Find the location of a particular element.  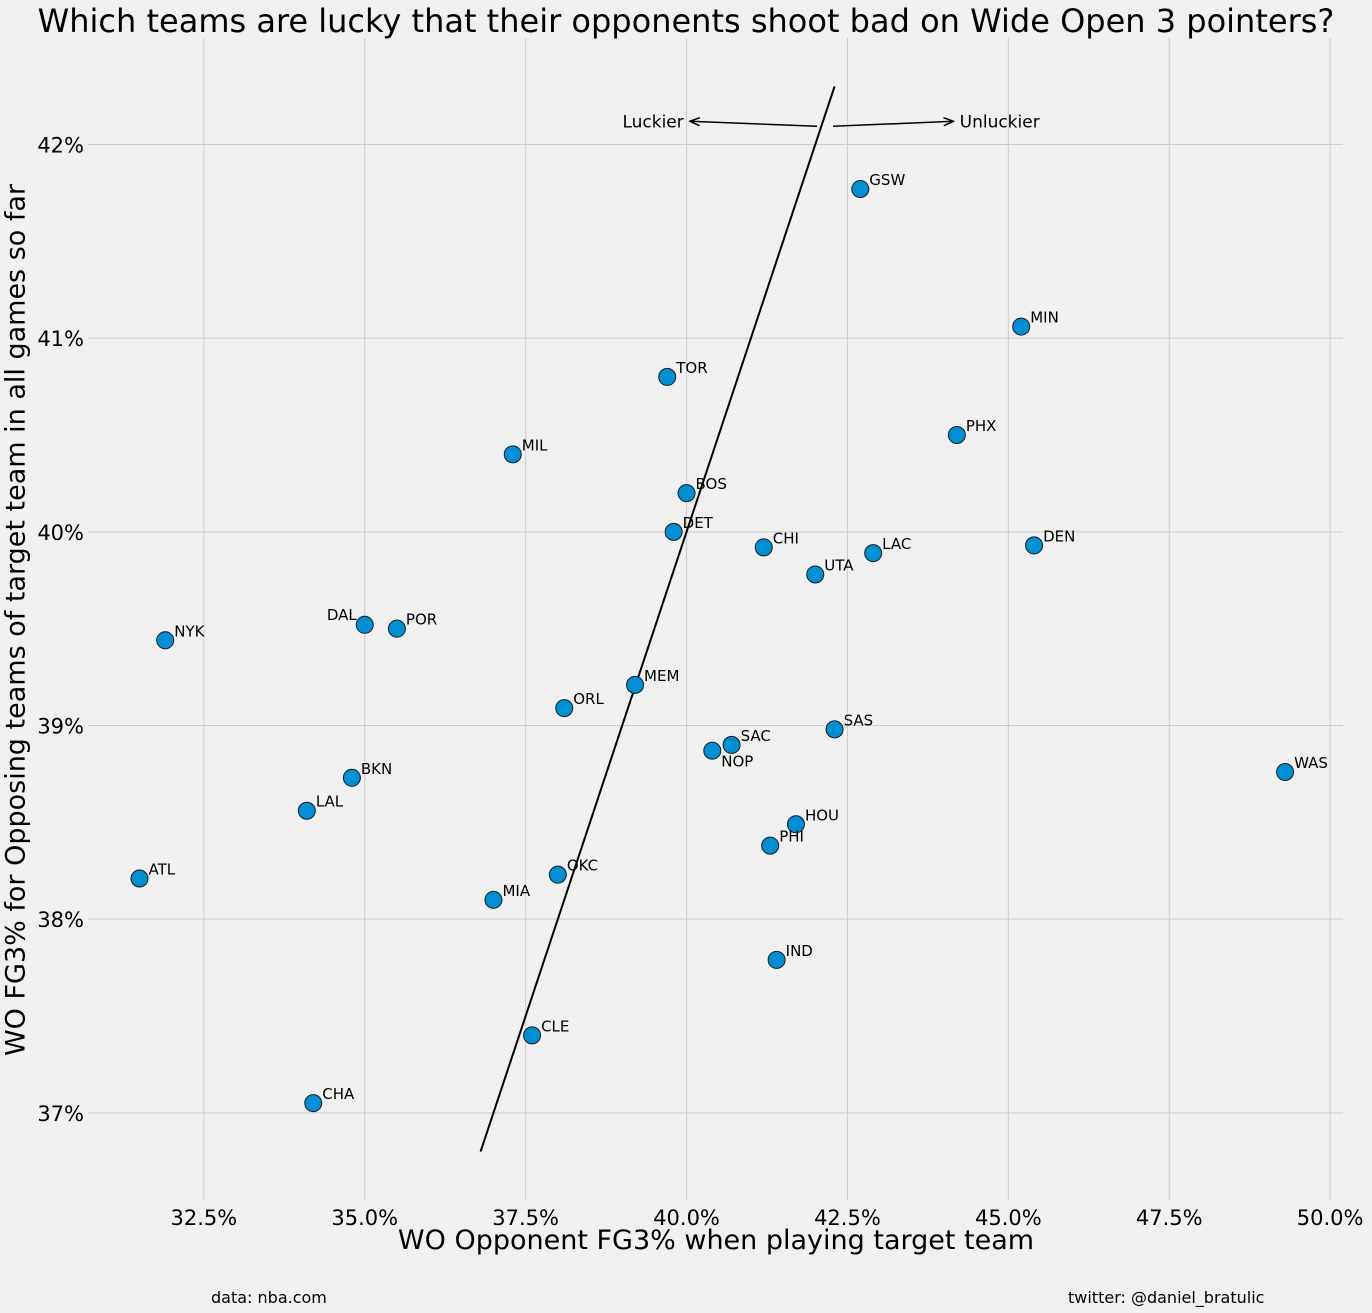

team-point-mem: MEM is located at coordinates (652, 680).